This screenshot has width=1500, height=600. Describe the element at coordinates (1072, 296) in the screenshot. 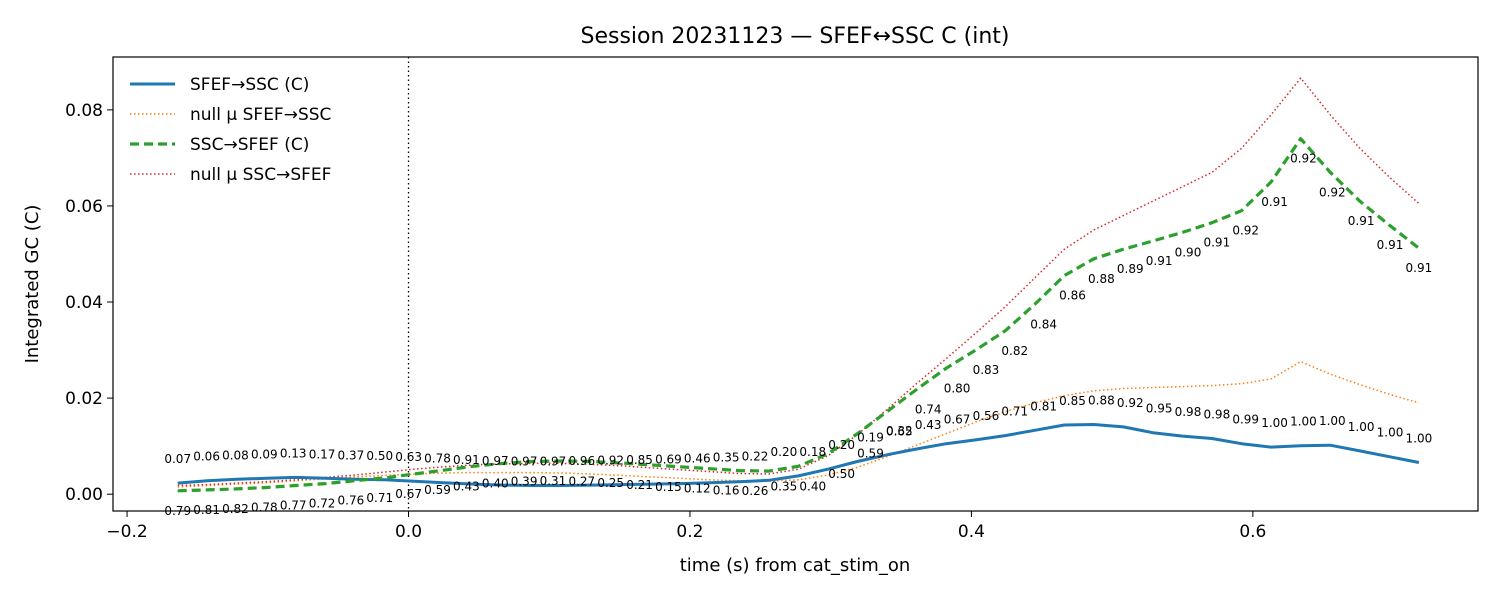

I see `p-value-label: 0.86` at that location.